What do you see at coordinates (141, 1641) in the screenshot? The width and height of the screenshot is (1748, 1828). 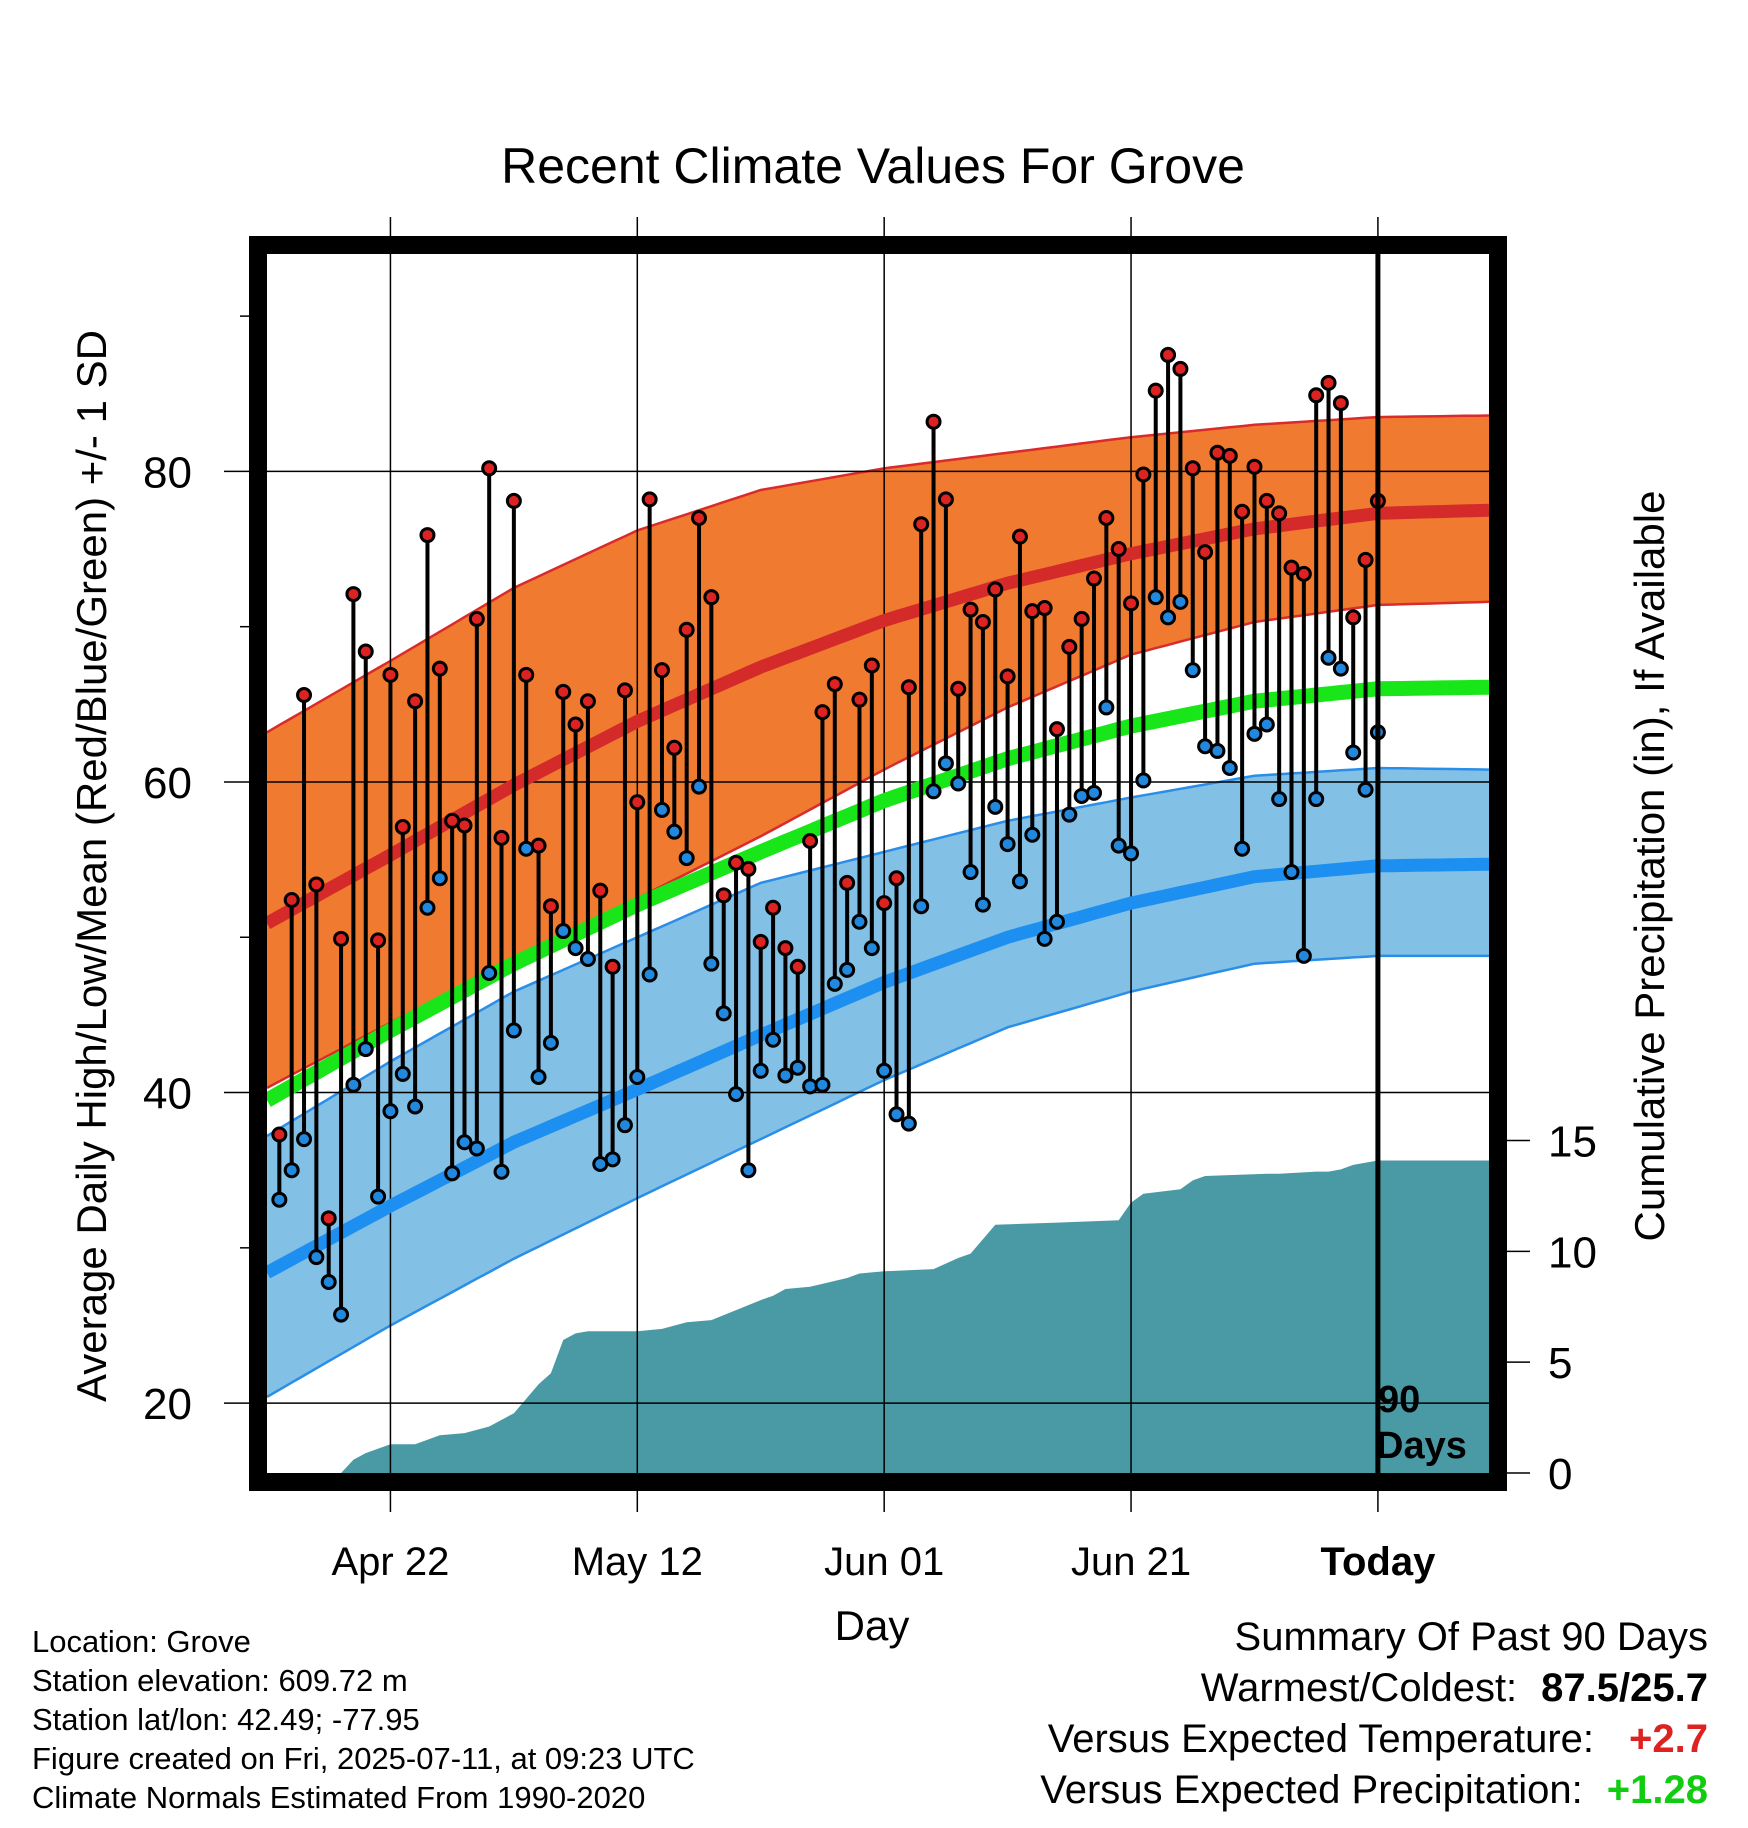 I see `location-text: Location: Grove` at bounding box center [141, 1641].